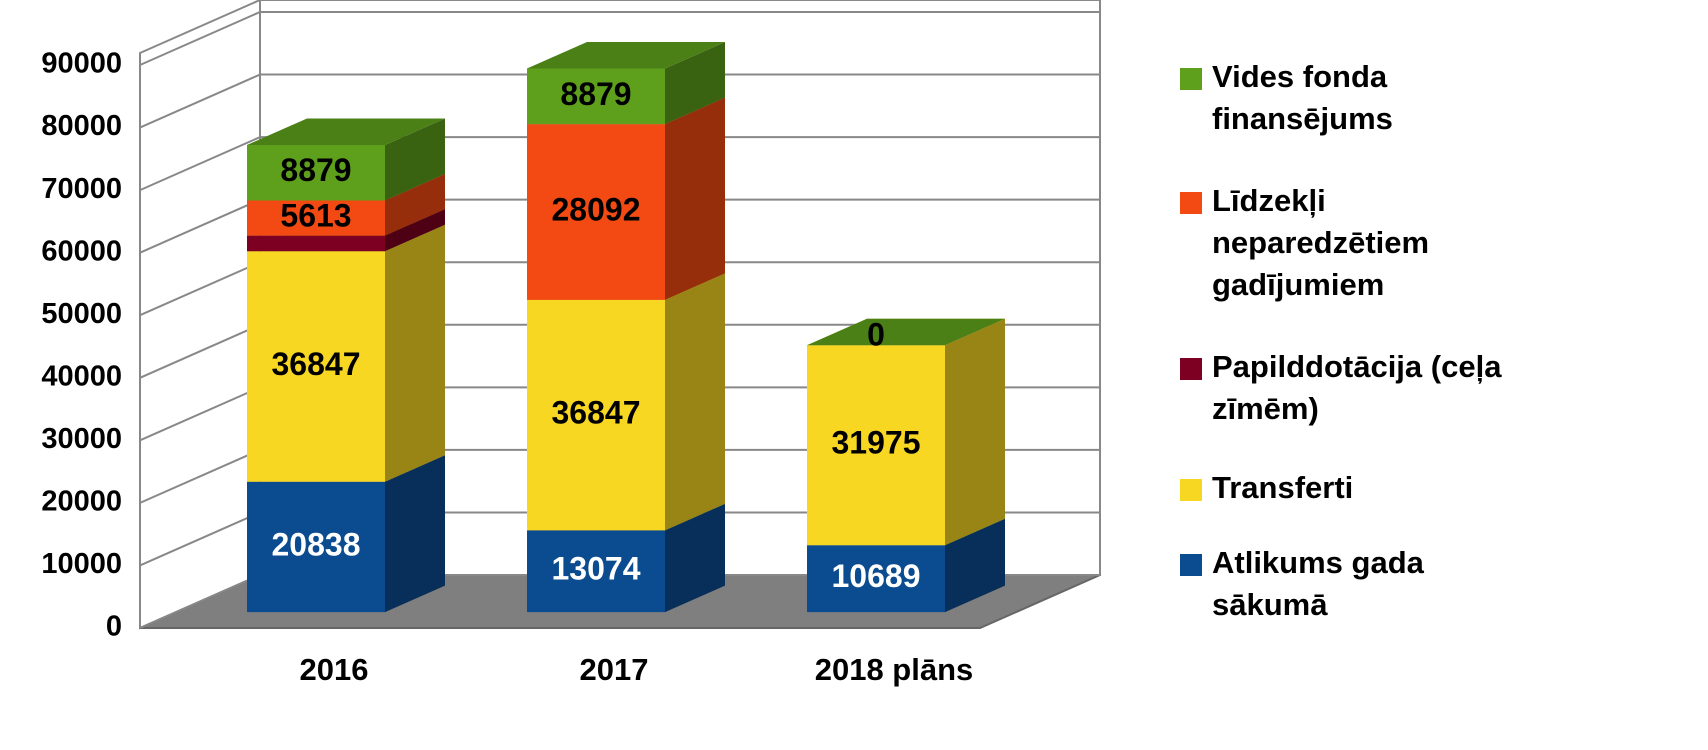  I want to click on y-tick-label: 60000, so click(81, 251).